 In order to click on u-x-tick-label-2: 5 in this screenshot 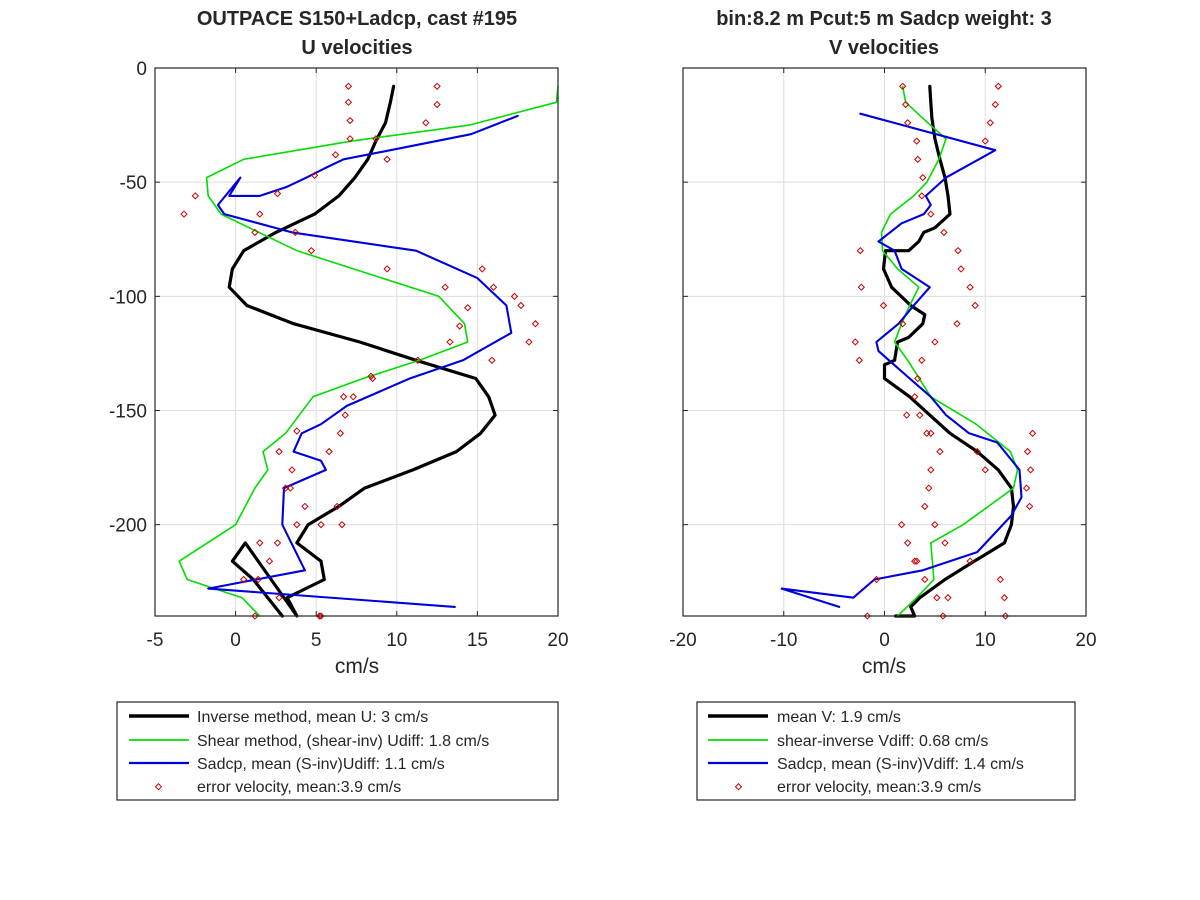, I will do `click(316, 640)`.